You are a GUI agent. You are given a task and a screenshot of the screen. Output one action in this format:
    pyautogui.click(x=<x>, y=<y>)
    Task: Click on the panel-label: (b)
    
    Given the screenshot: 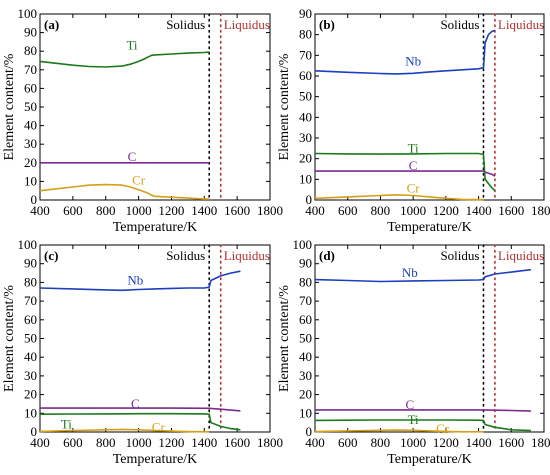 What is the action you would take?
    pyautogui.click(x=327, y=24)
    